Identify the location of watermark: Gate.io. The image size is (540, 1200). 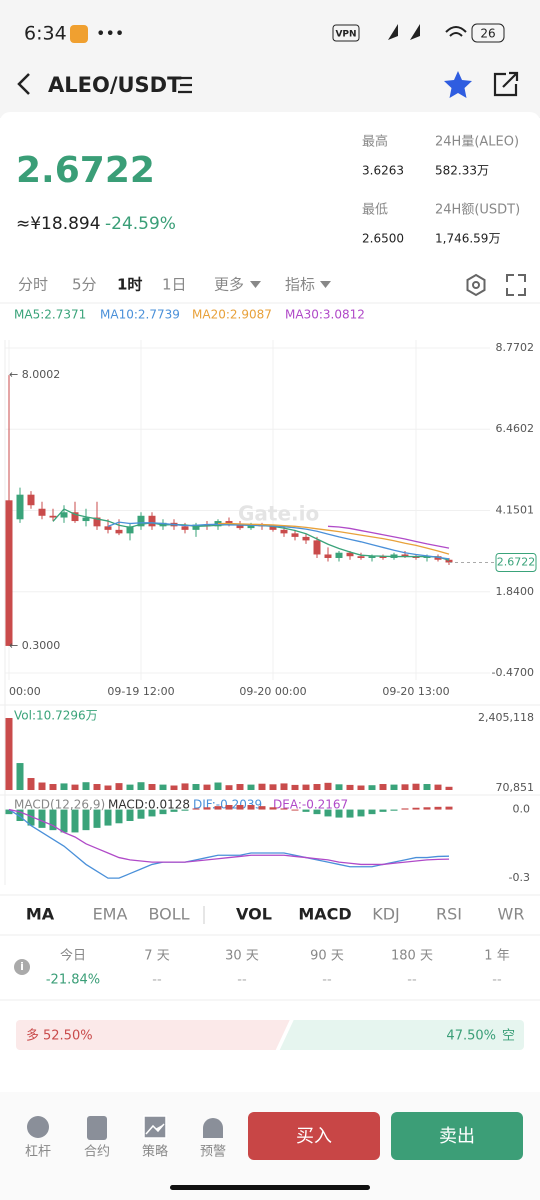
(278, 514).